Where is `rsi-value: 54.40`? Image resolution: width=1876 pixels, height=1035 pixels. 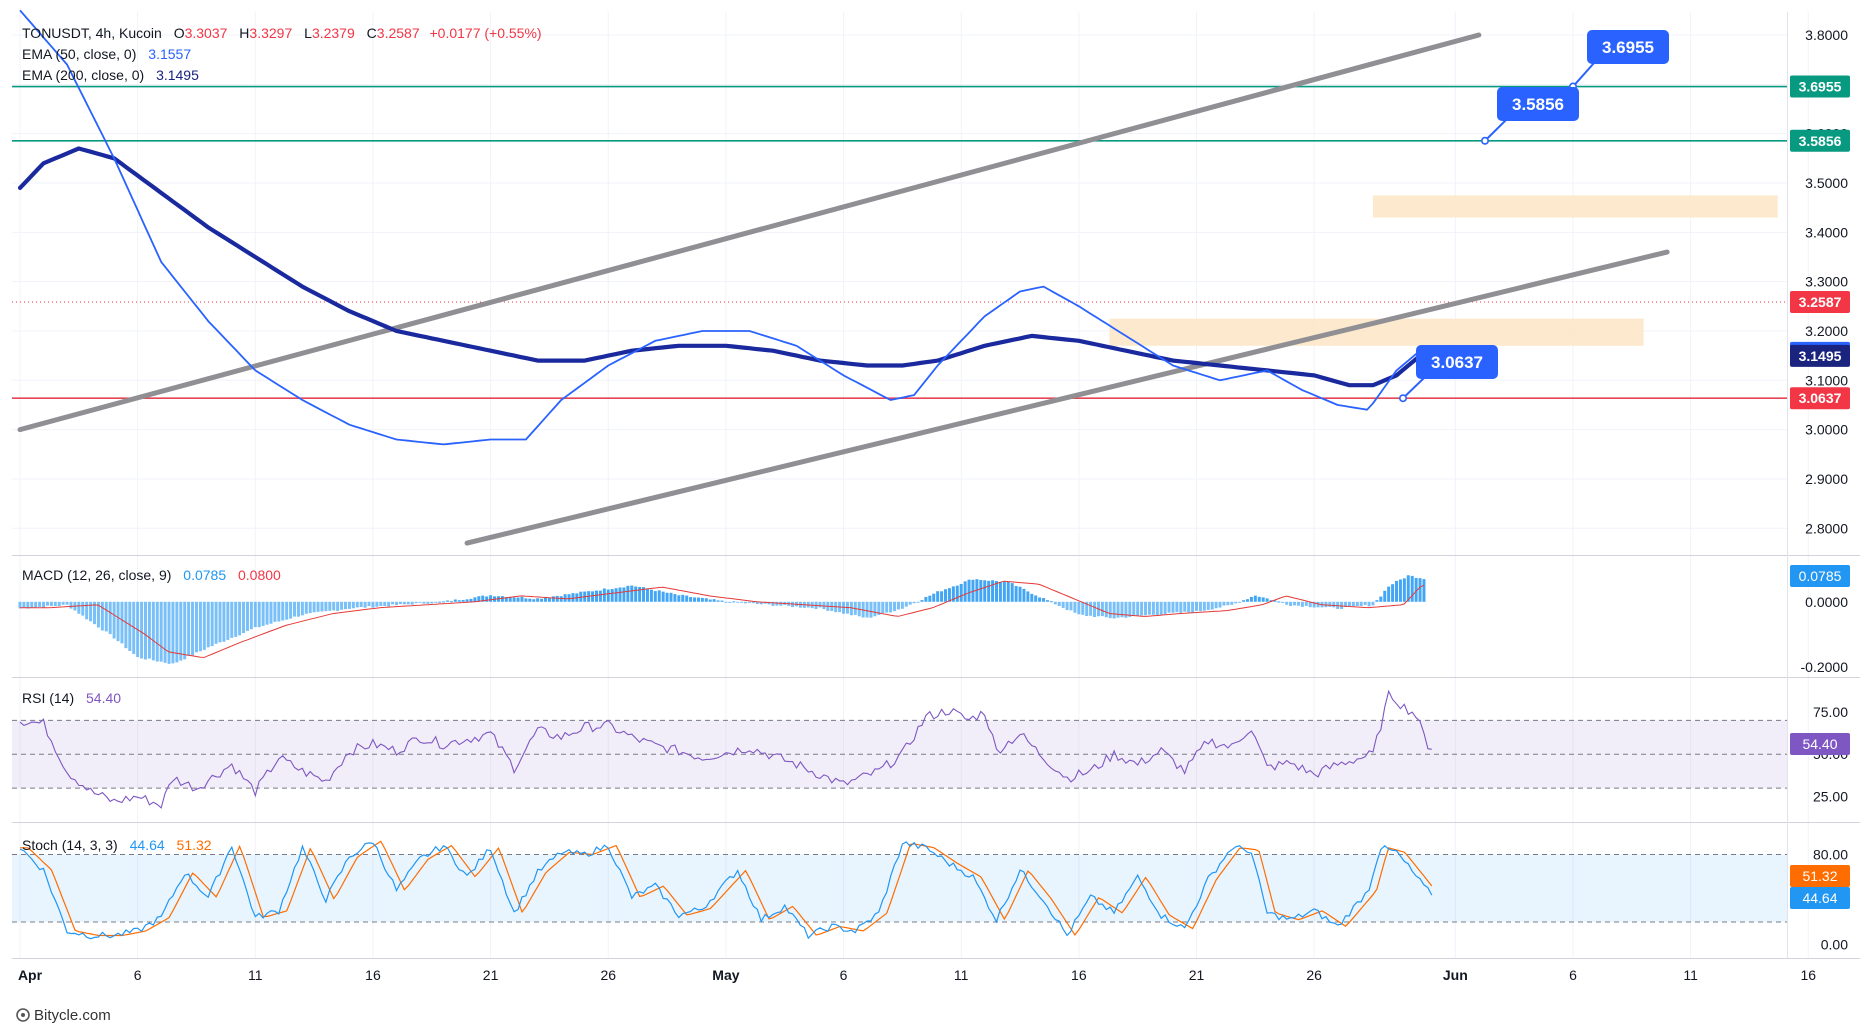
rsi-value: 54.40 is located at coordinates (103, 698).